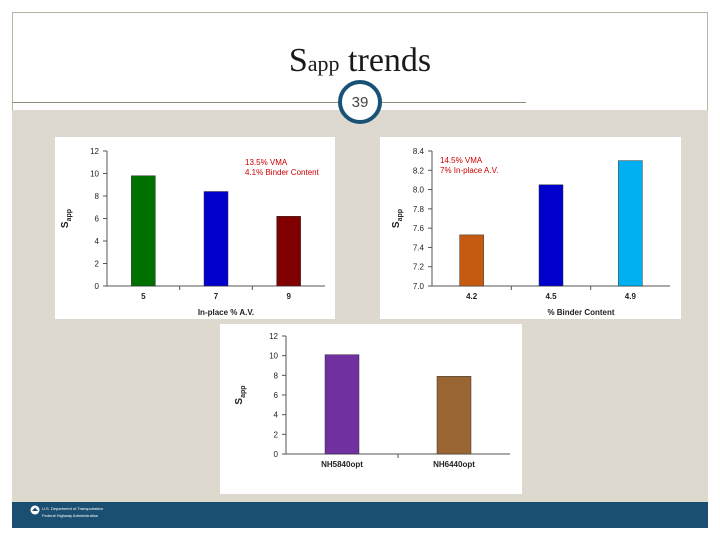  Describe the element at coordinates (298, 60) in the screenshot. I see `title-main: S` at that location.